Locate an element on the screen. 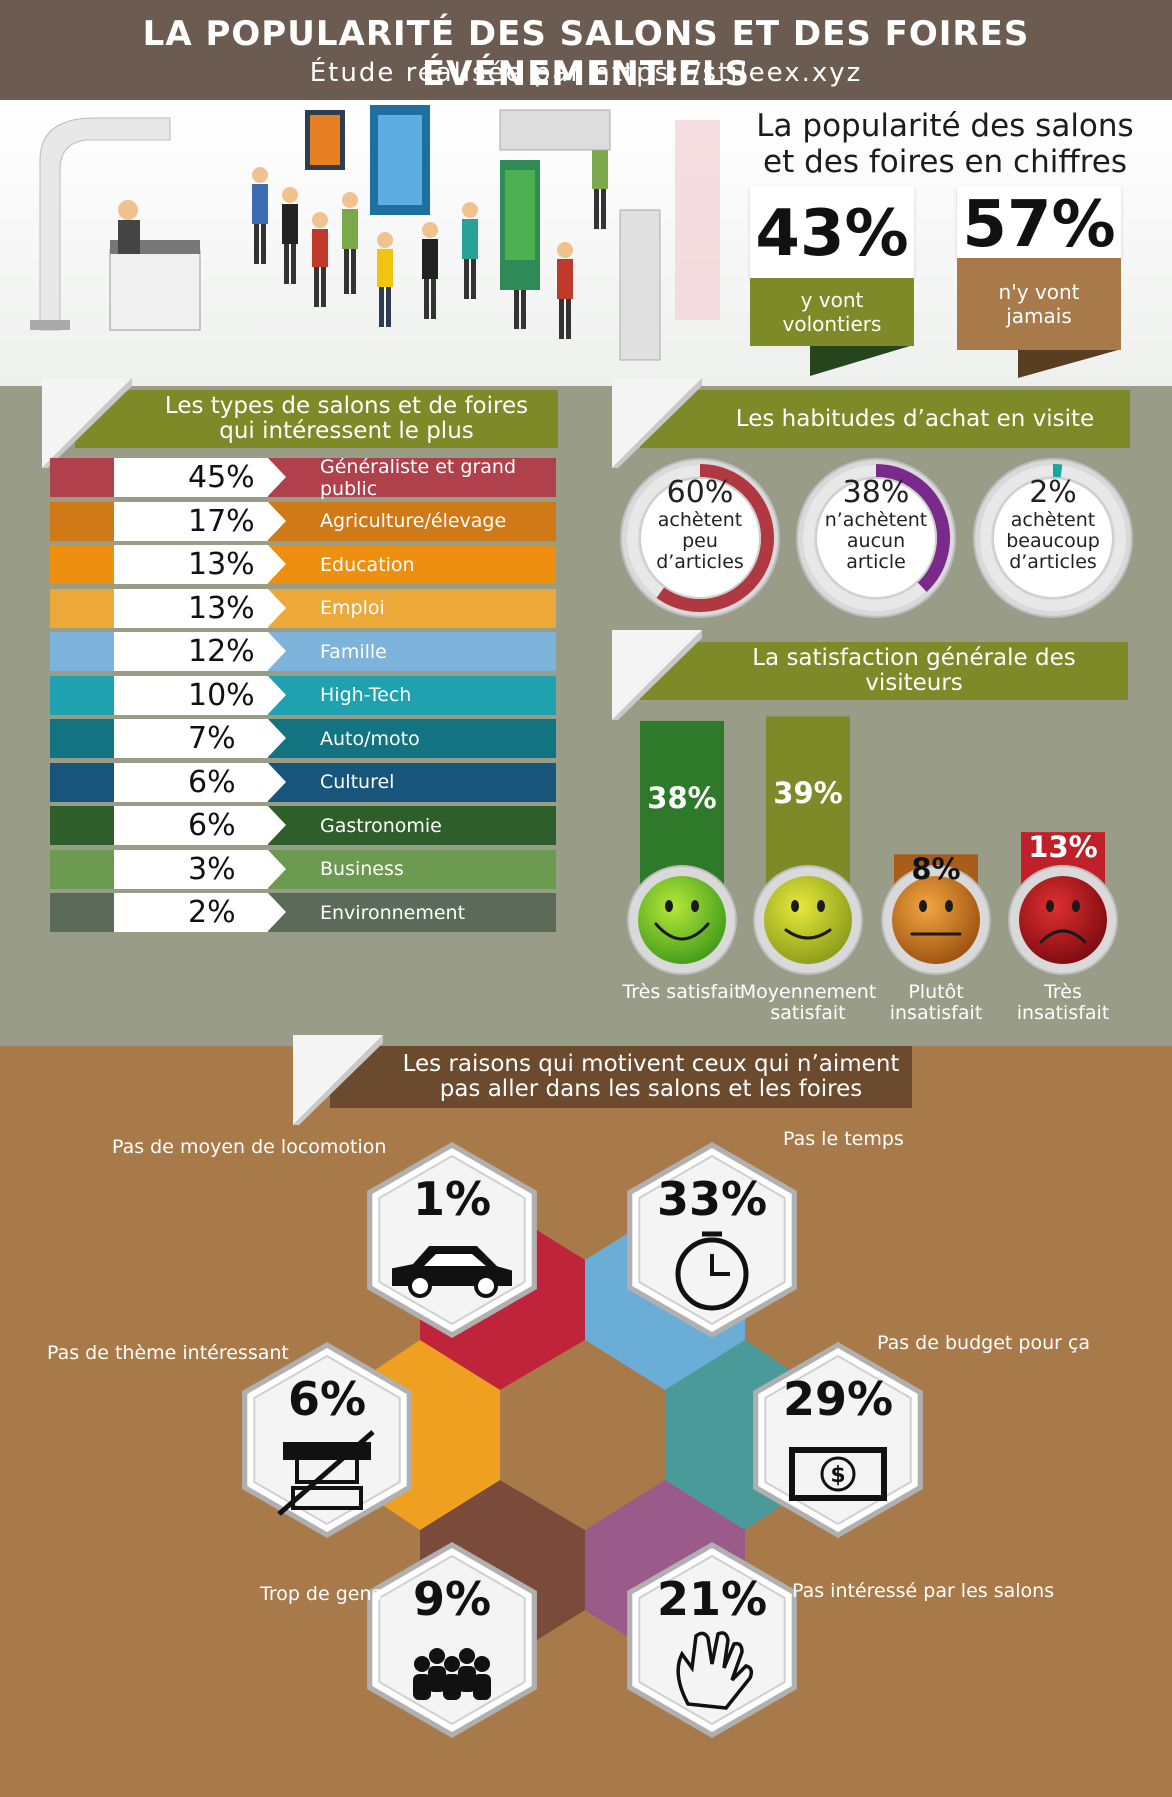 This screenshot has height=1797, width=1172. never-go-value: 57% is located at coordinates (1039, 224).